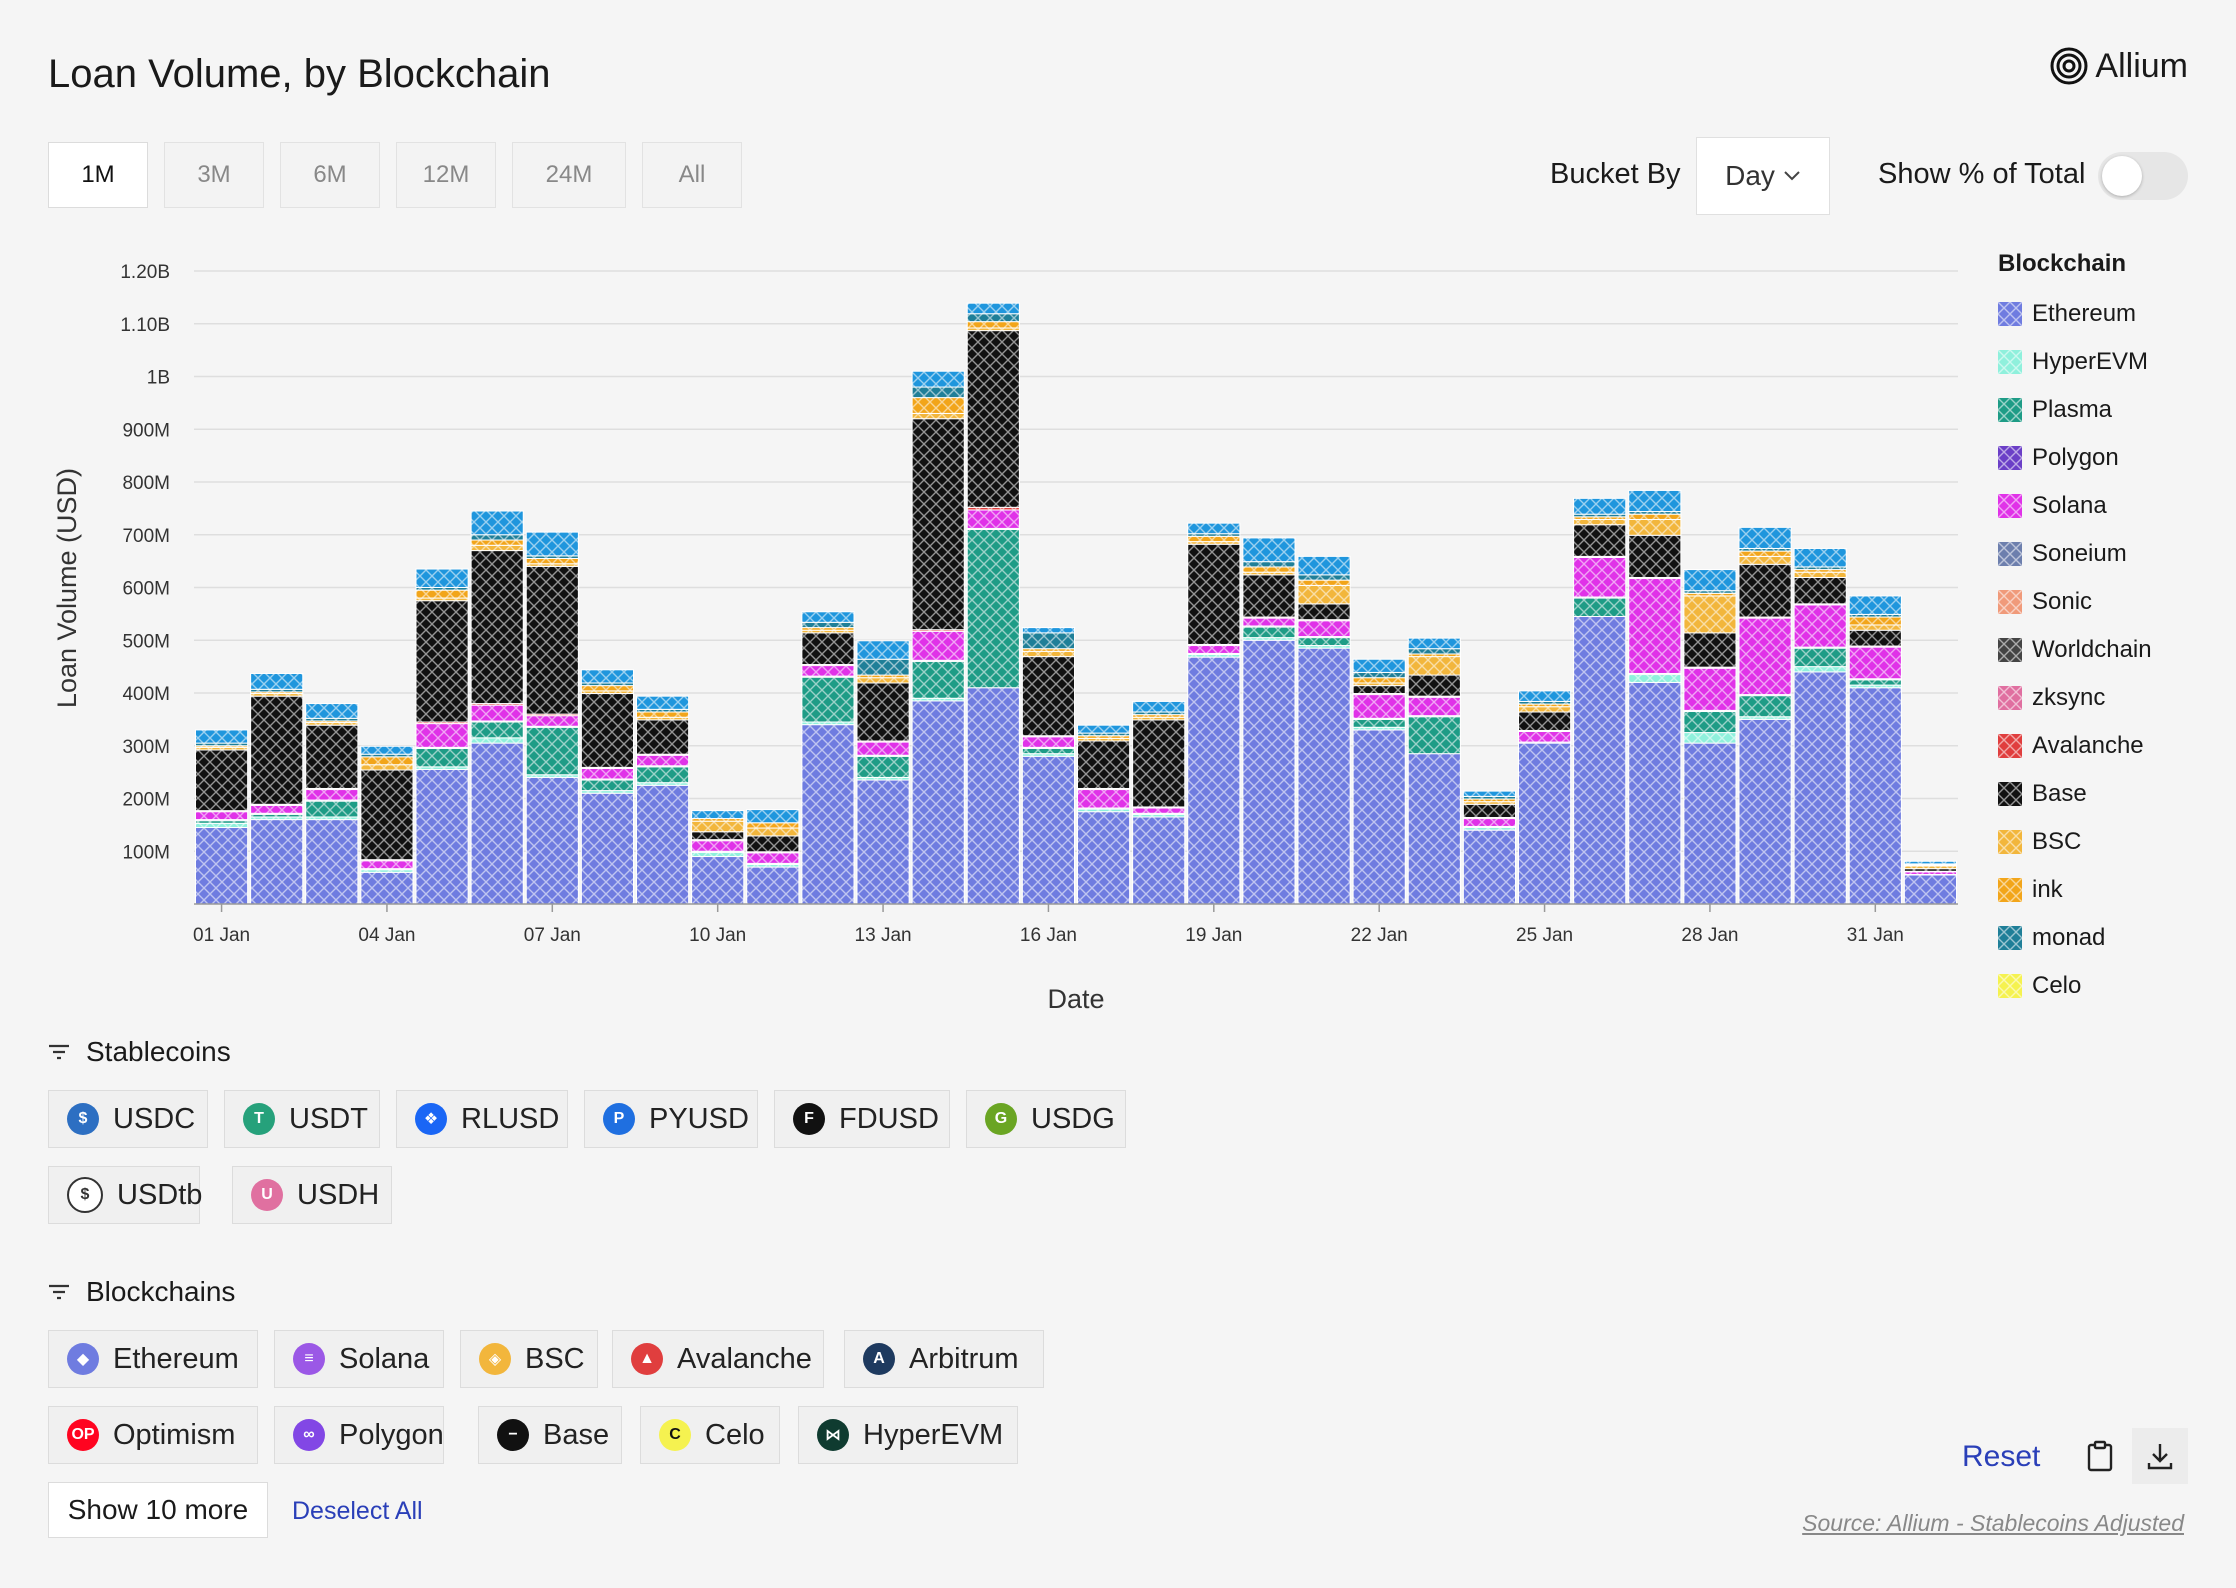 The image size is (2236, 1588). What do you see at coordinates (1655, 793) in the screenshot?
I see `bar-segment-ethereum-27-jan` at bounding box center [1655, 793].